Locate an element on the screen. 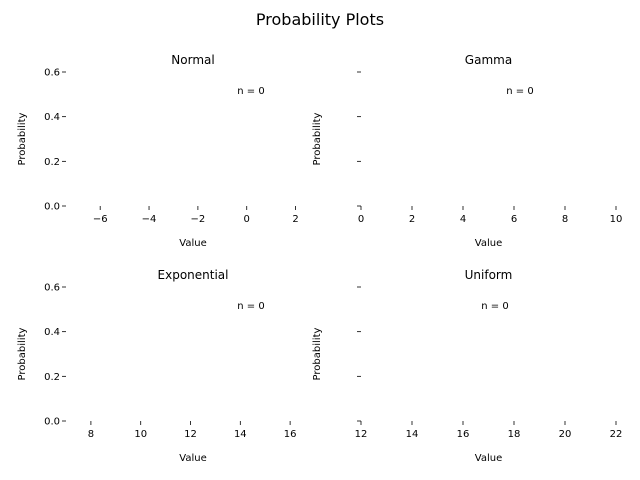 The width and height of the screenshot is (640, 480). subplot-title: Exponential is located at coordinates (193, 275).